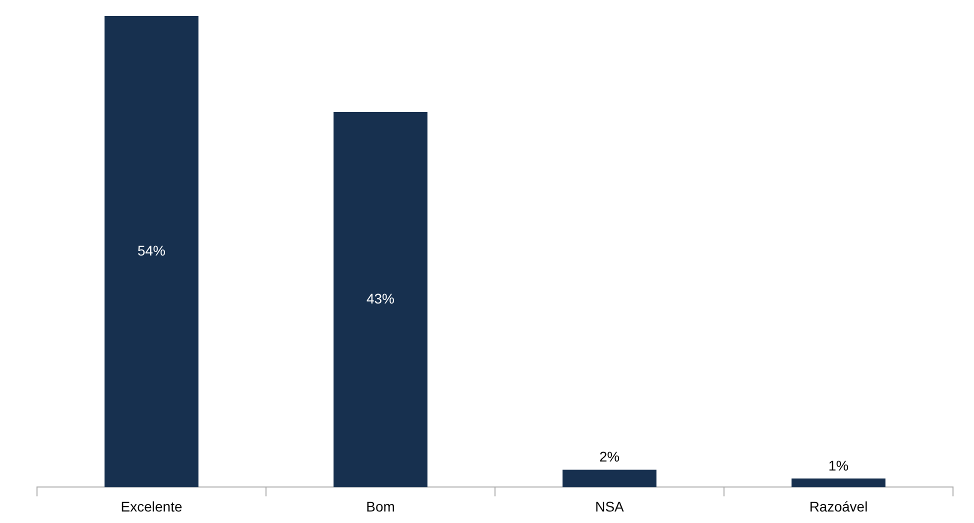 The width and height of the screenshot is (974, 523). Describe the element at coordinates (380, 506) in the screenshot. I see `x-tick-label: Bom` at that location.